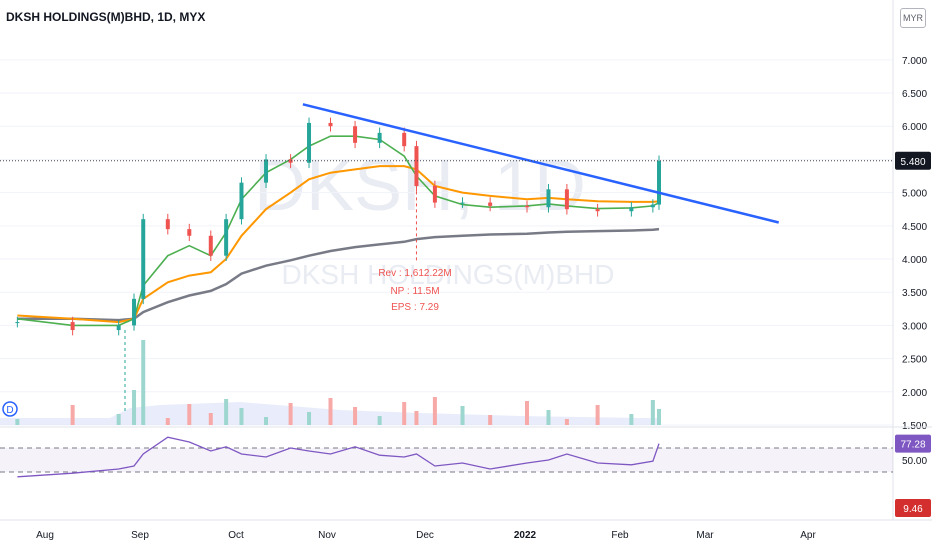  I want to click on x-axis: Aug Sep Oct Nov Dec 2022 Feb Mar Apr, so click(426, 535).